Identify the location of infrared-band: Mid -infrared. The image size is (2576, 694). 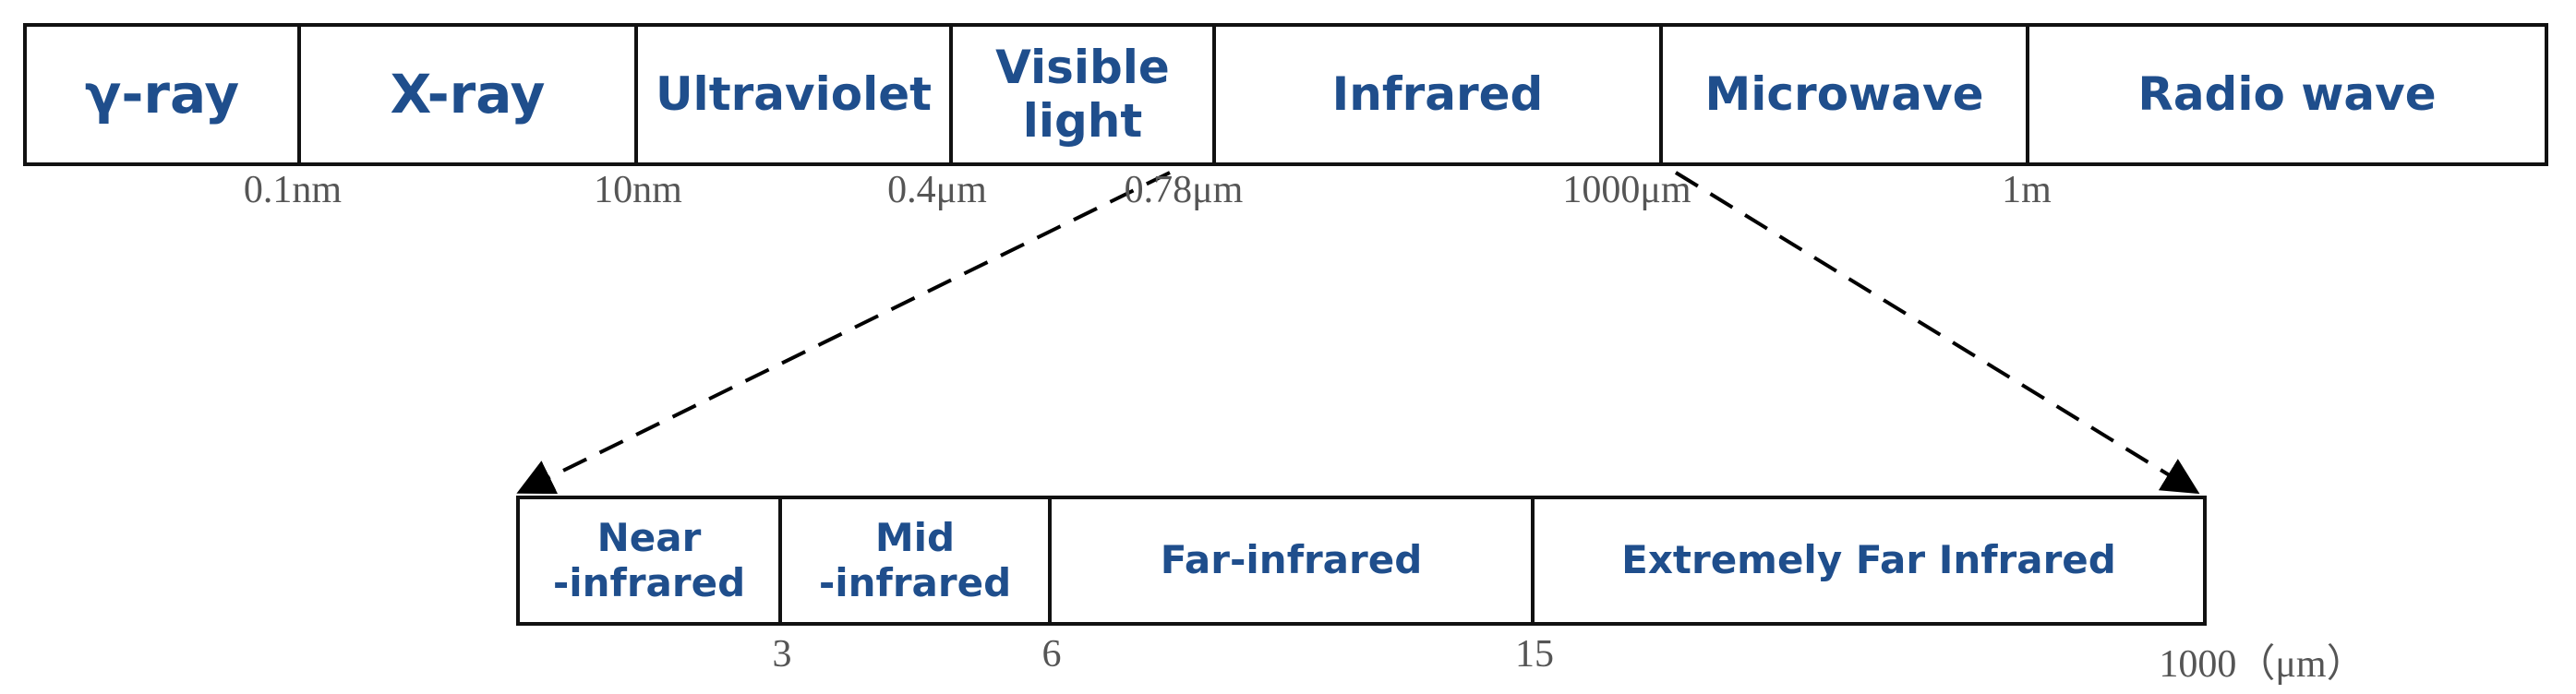
(917, 561).